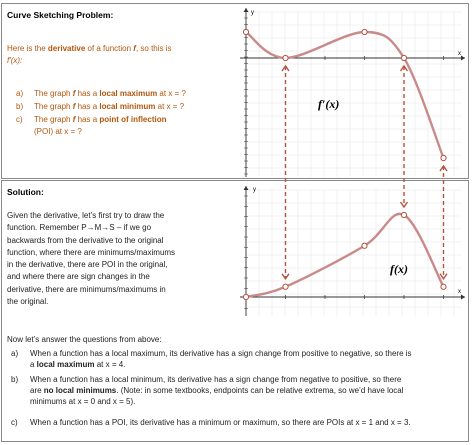 The height and width of the screenshot is (445, 474). Describe the element at coordinates (66, 48) in the screenshot. I see `intro-bold: derivative` at that location.